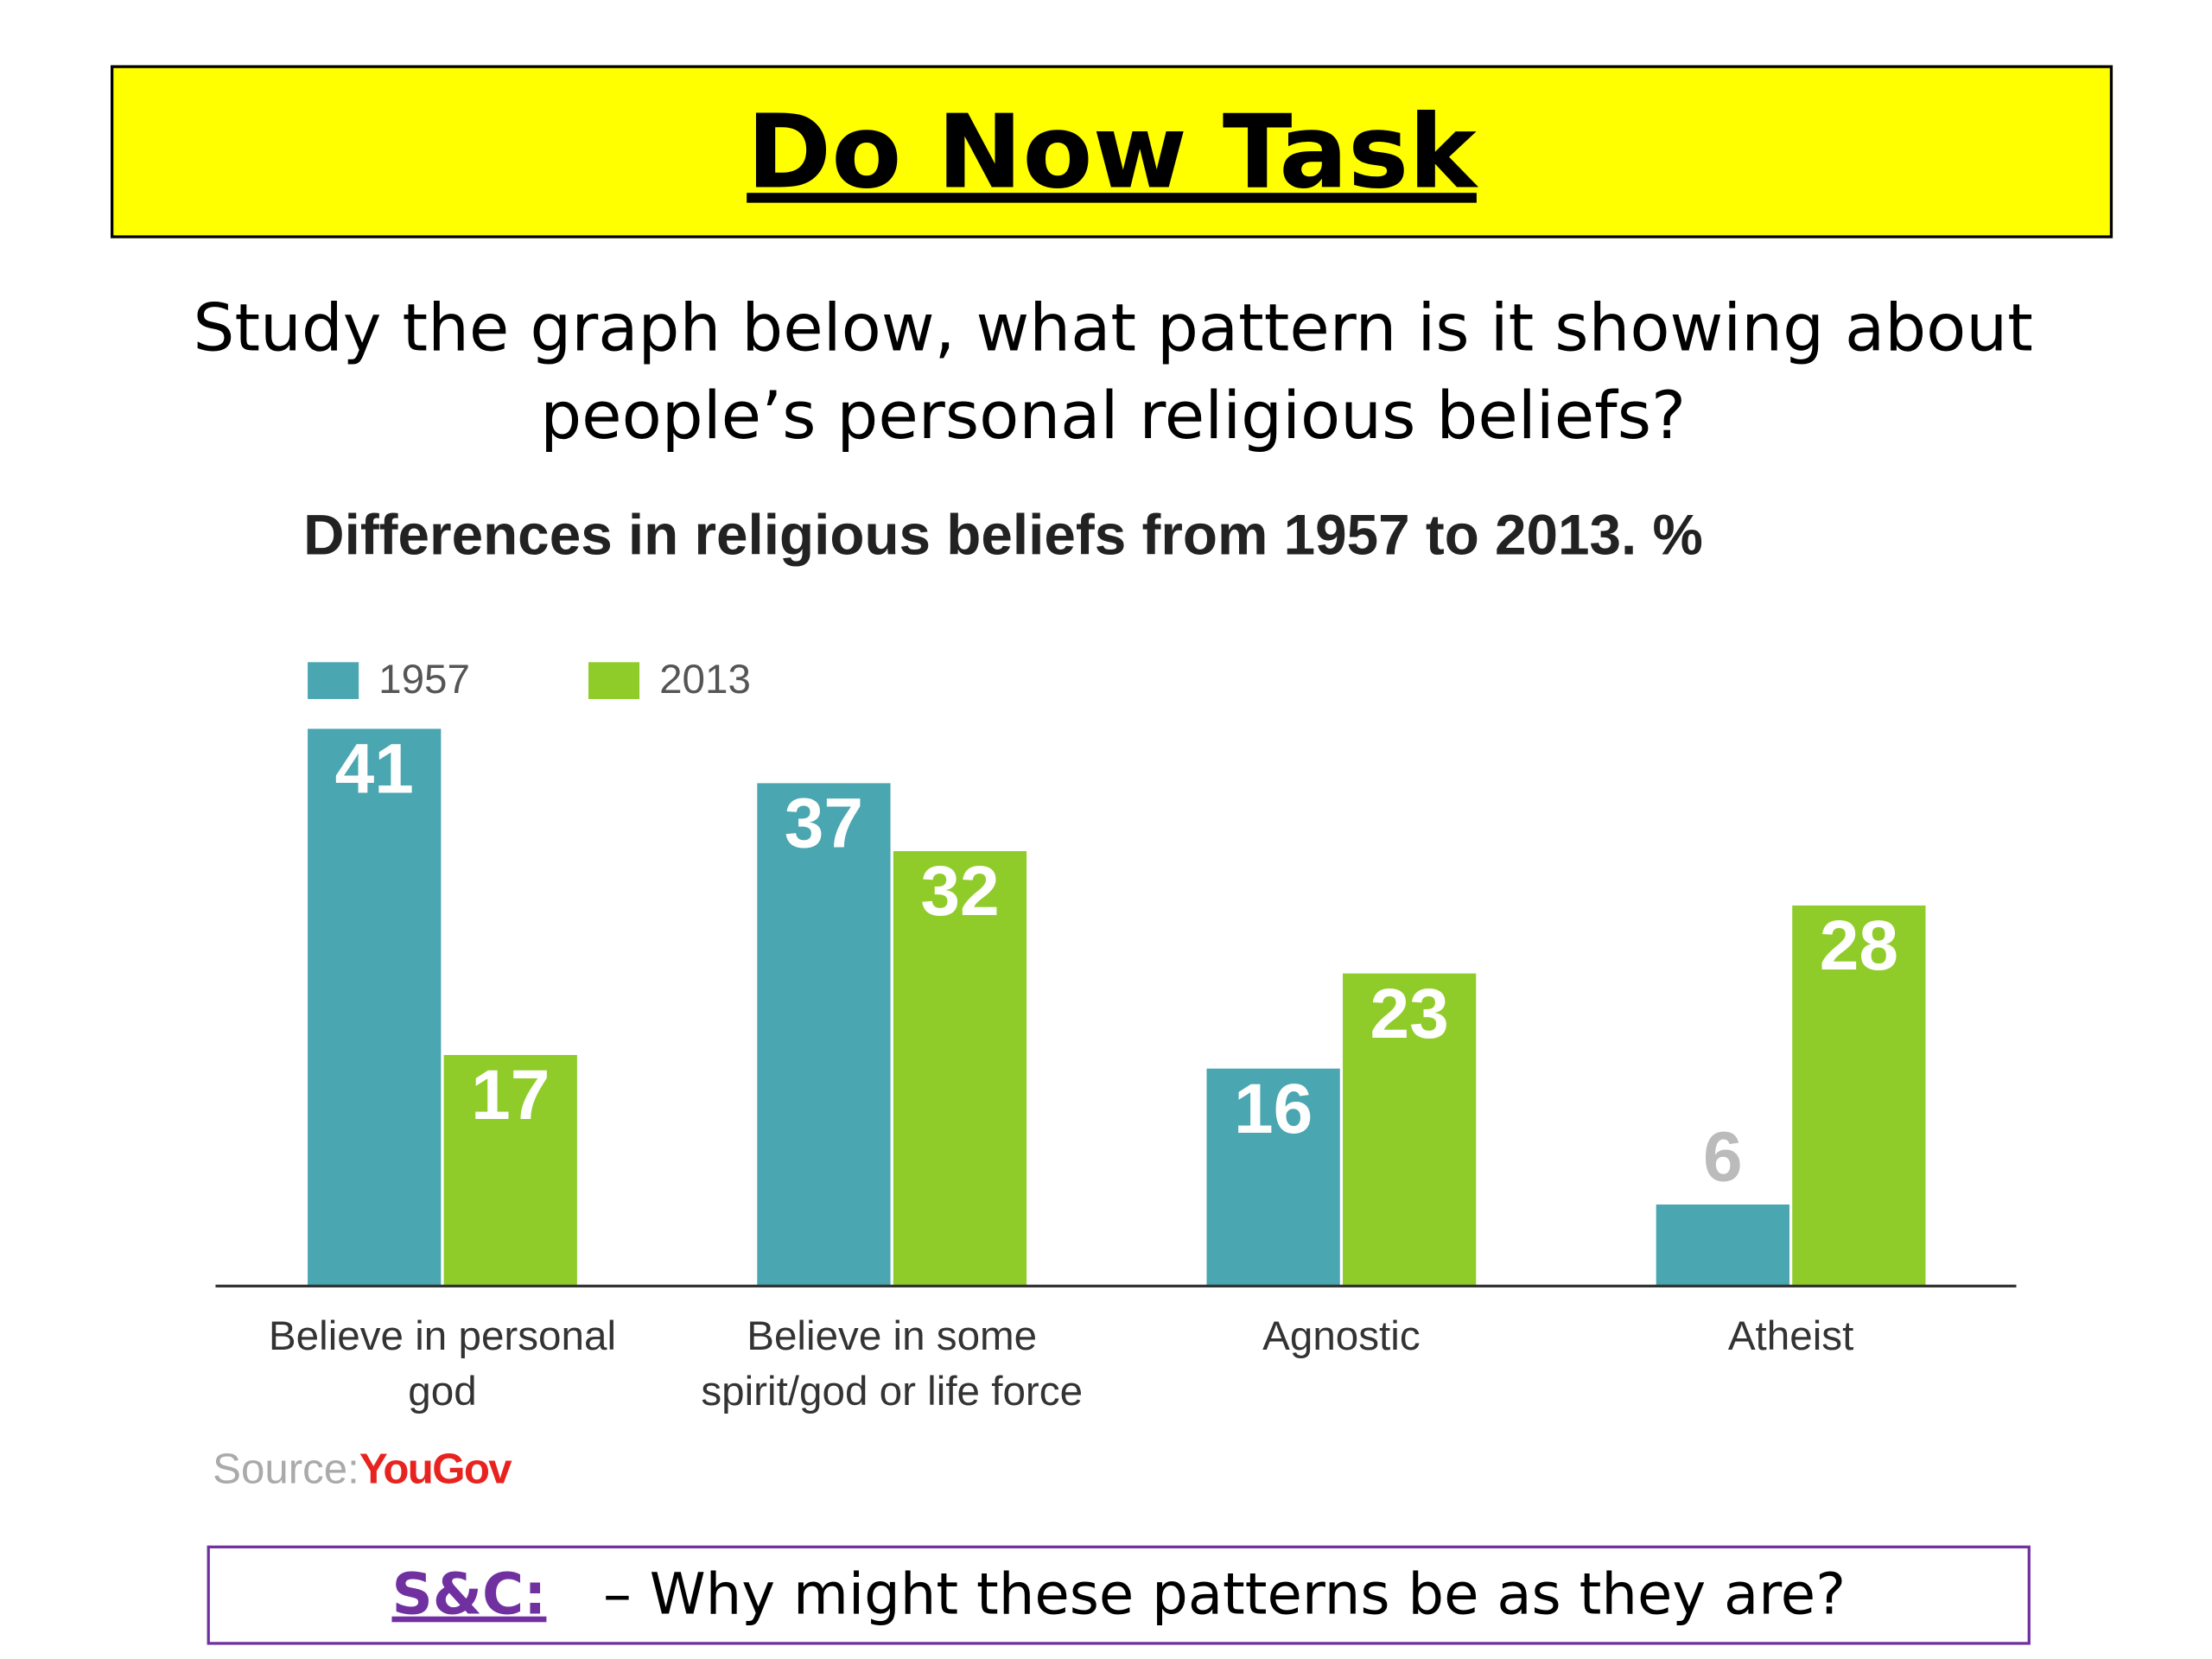 This screenshot has height=1659, width=2212. What do you see at coordinates (892, 1364) in the screenshot?
I see `x-tick-label: Believe in some spirit/god or life force` at bounding box center [892, 1364].